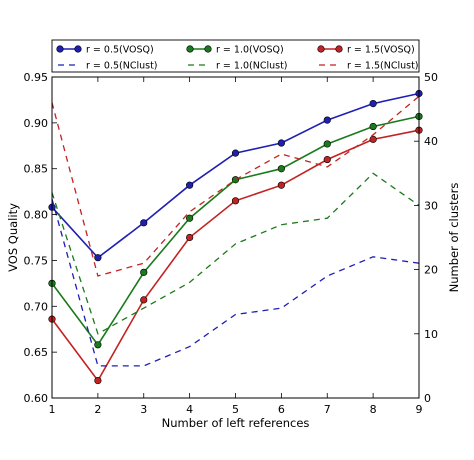 The width and height of the screenshot is (474, 460). What do you see at coordinates (327, 409) in the screenshot?
I see `x-tick-label: 7` at bounding box center [327, 409].